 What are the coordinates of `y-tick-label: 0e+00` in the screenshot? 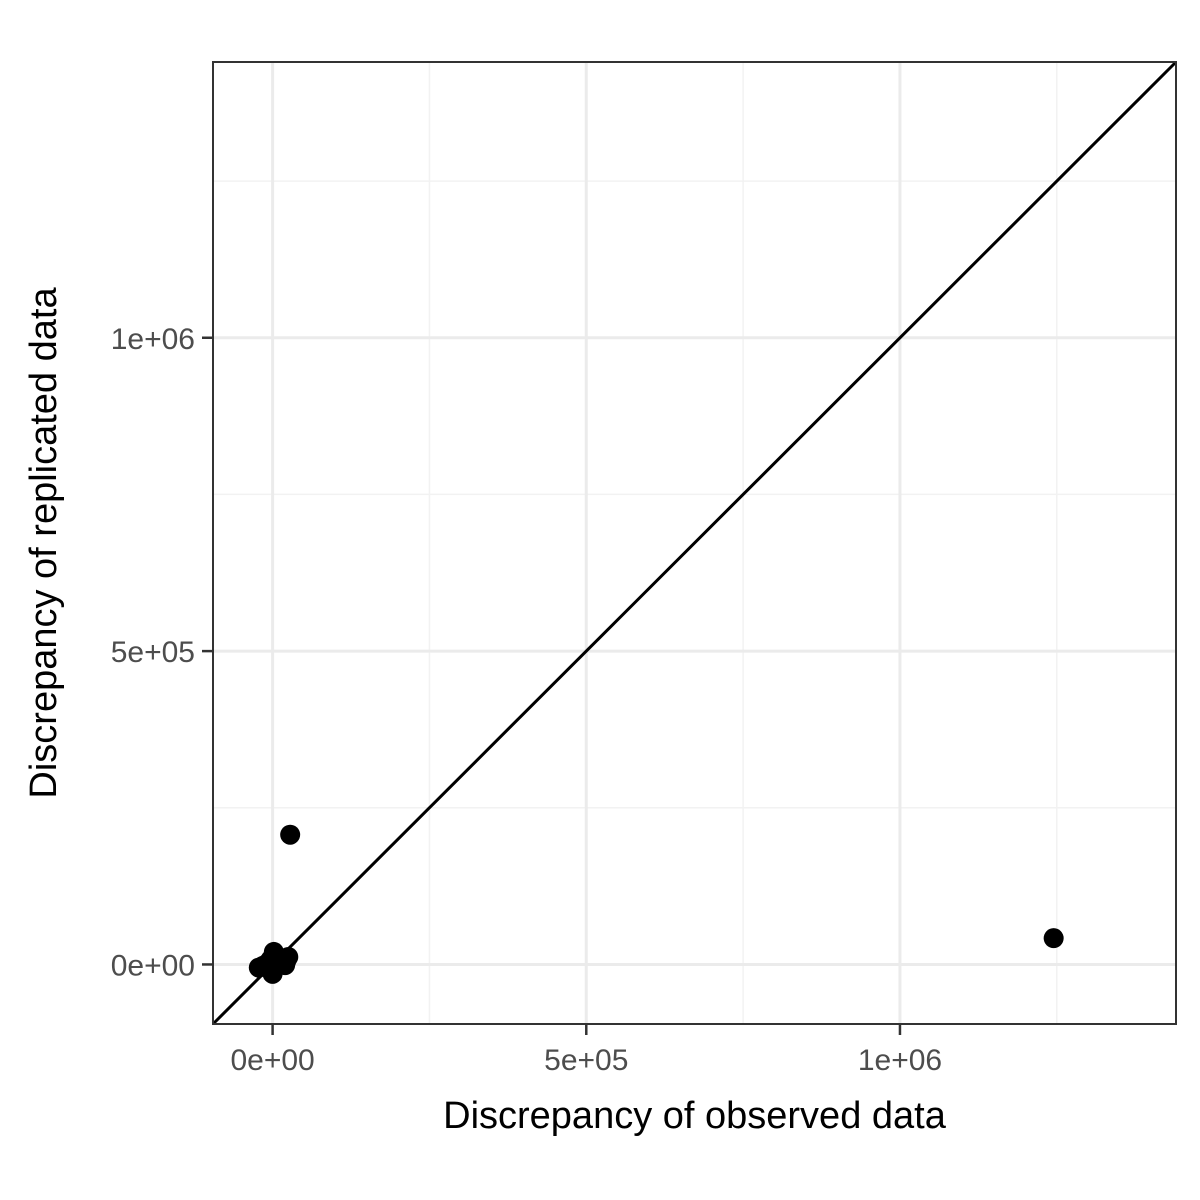 It's located at (153, 965).